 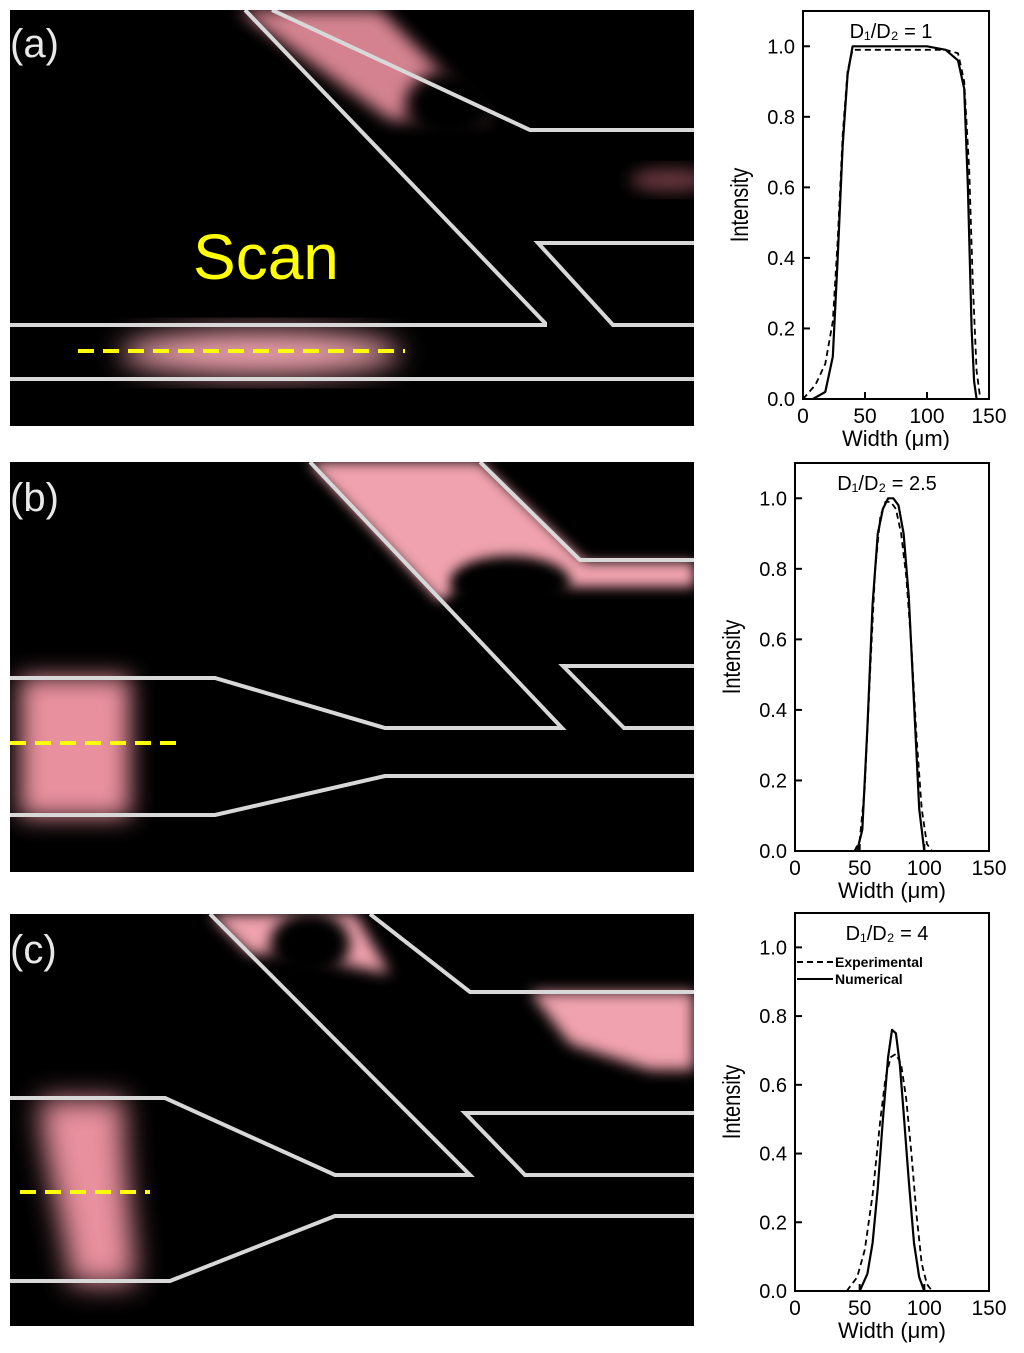 What do you see at coordinates (891, 32) in the screenshot?
I see `plot-title: D₁/D₂ = 1` at bounding box center [891, 32].